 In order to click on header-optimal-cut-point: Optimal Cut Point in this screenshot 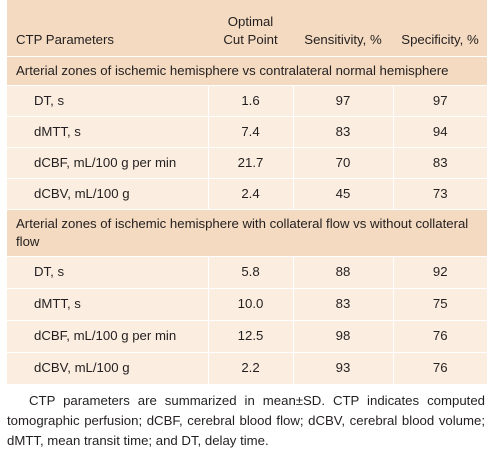, I will do `click(250, 28)`.